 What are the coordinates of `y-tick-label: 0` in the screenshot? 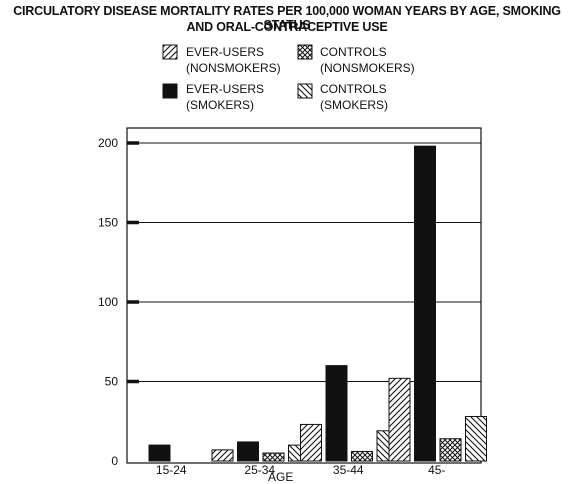 It's located at (114, 461).